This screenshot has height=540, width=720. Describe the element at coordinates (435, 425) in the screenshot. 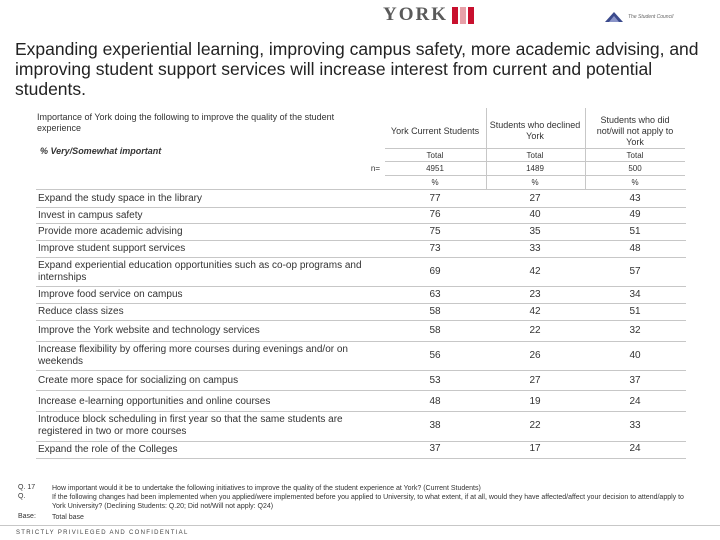

I see `value-current: 38` at that location.